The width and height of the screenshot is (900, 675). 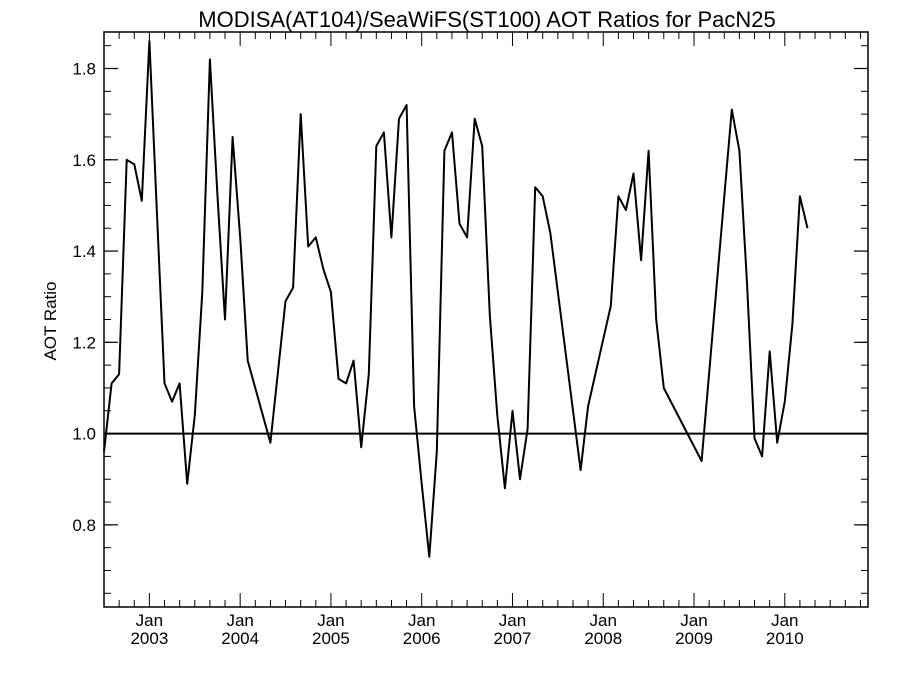 I want to click on x-tick-label-year: 2005, so click(x=331, y=638).